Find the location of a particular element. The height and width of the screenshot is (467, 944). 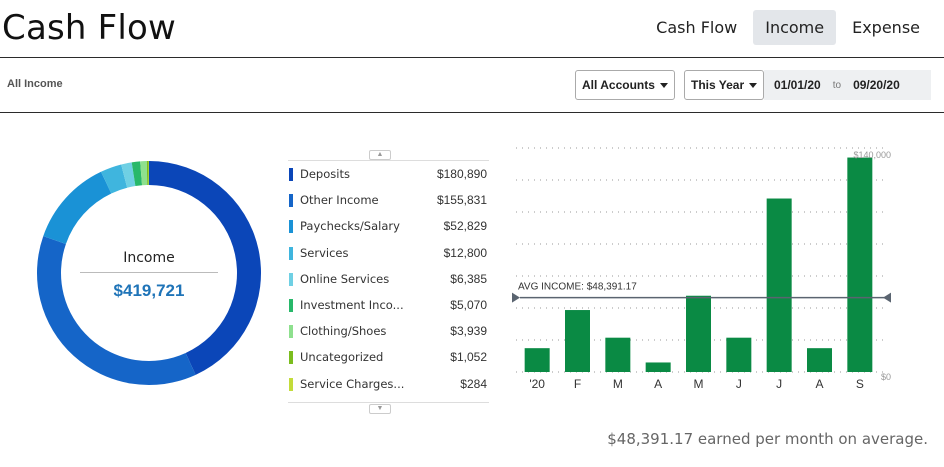

end-date-input: 09/20/20 is located at coordinates (876, 85).